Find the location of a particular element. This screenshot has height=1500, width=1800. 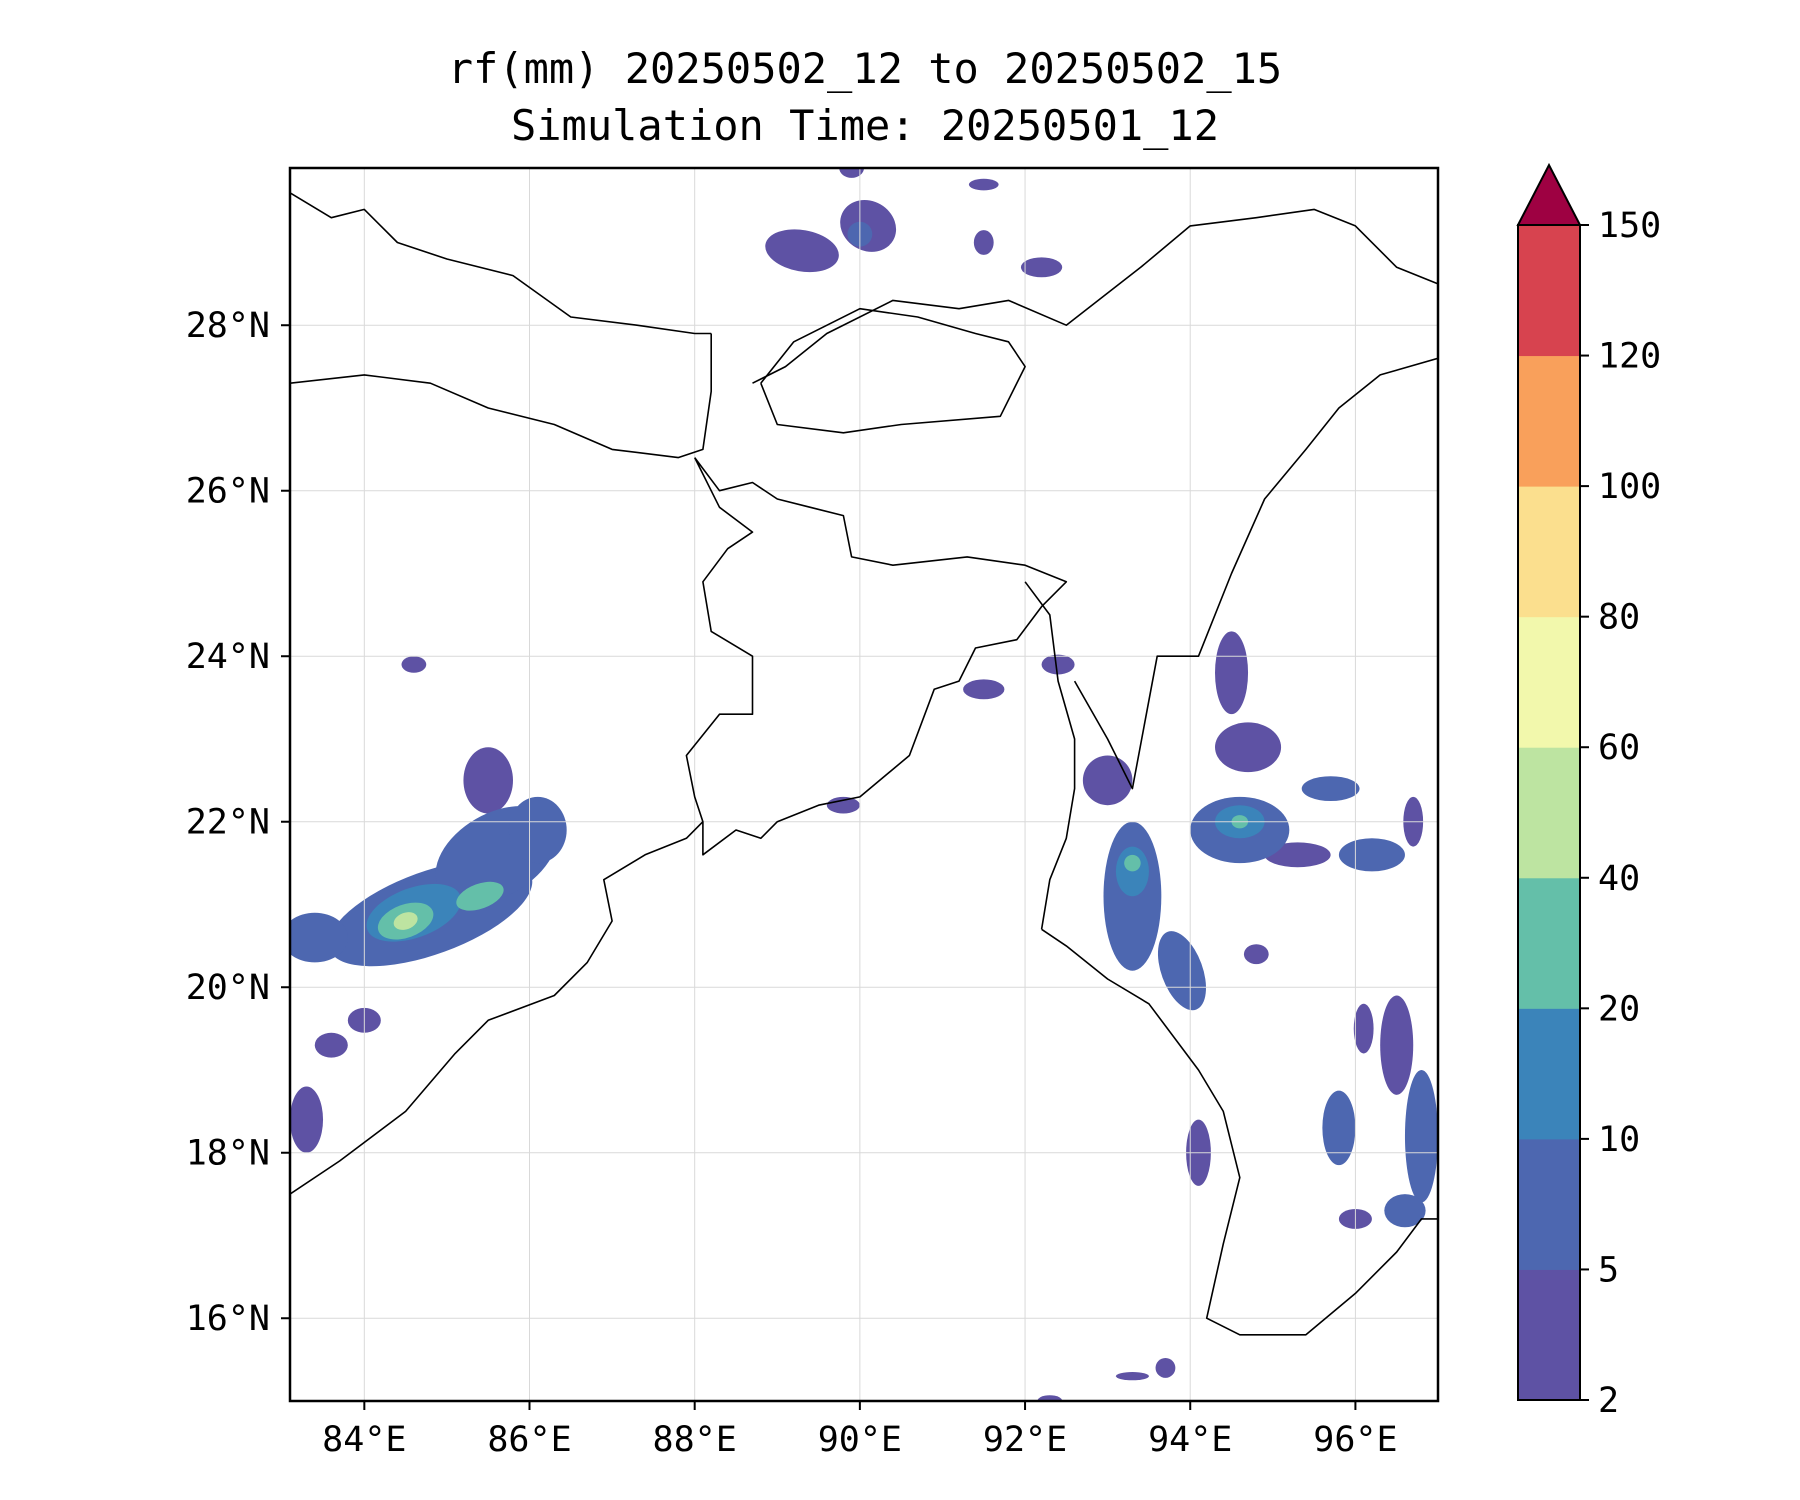

colorbar-tick-label: 150 is located at coordinates (1629, 226).